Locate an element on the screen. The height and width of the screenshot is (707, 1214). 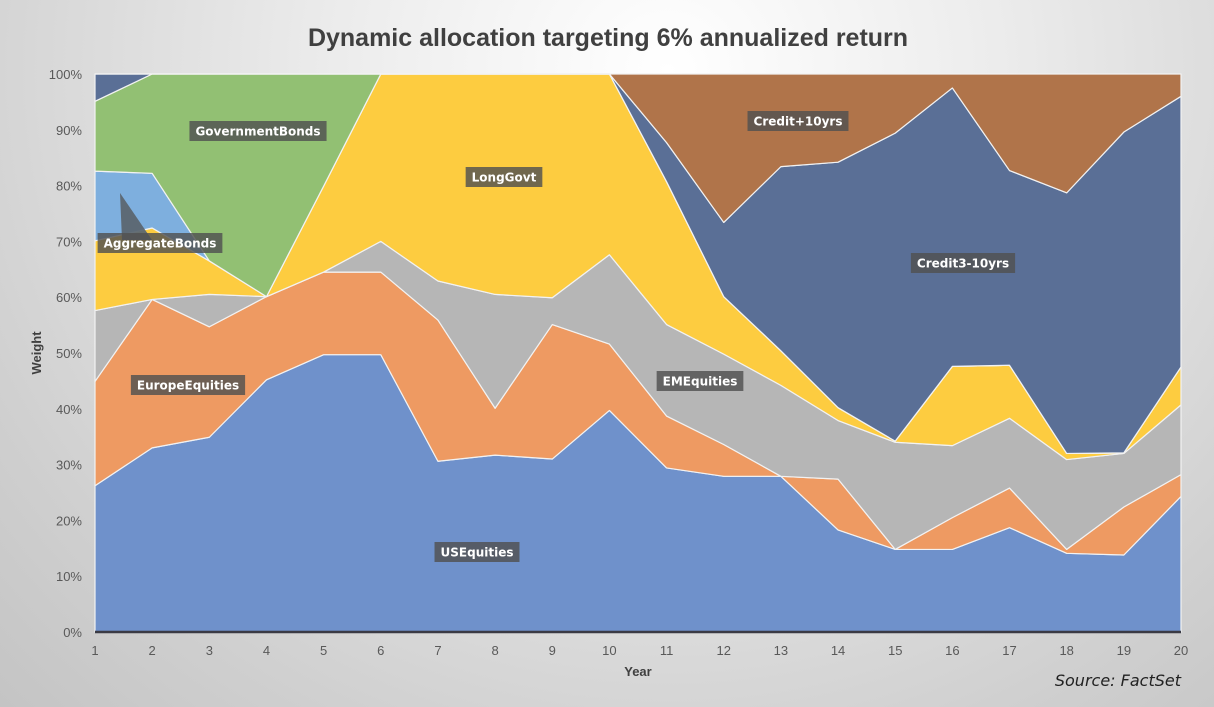
label-emequities: EMEquities is located at coordinates (700, 381).